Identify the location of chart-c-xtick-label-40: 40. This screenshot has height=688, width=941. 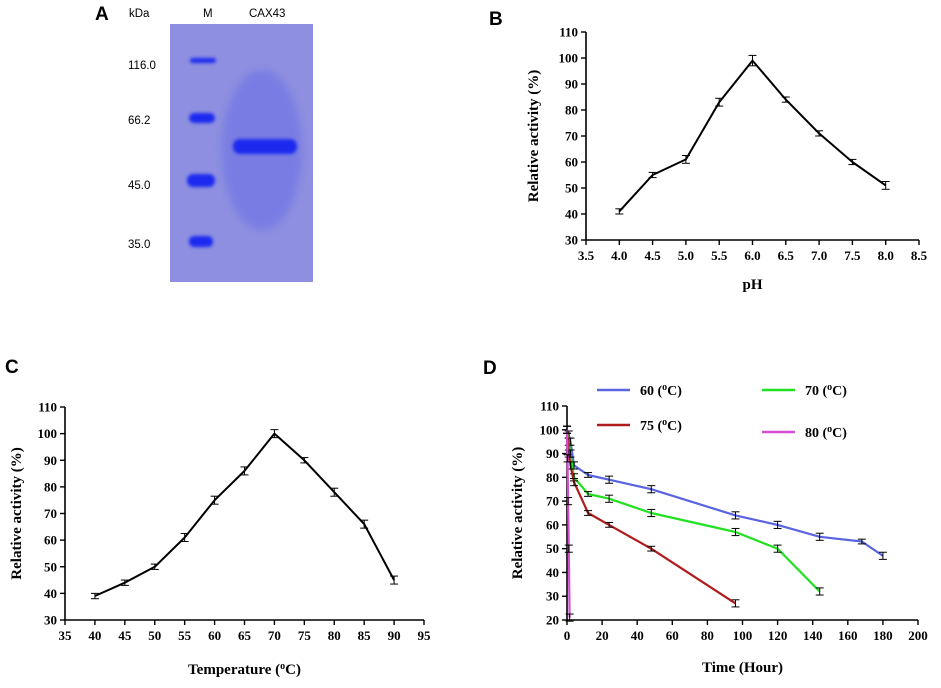
(94, 635).